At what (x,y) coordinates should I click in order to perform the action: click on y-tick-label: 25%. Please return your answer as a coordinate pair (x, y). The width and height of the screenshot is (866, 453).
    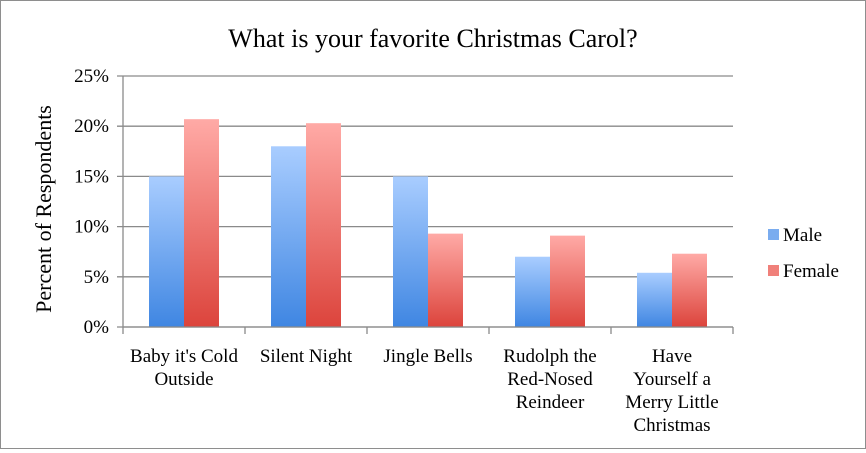
    Looking at the image, I should click on (91, 76).